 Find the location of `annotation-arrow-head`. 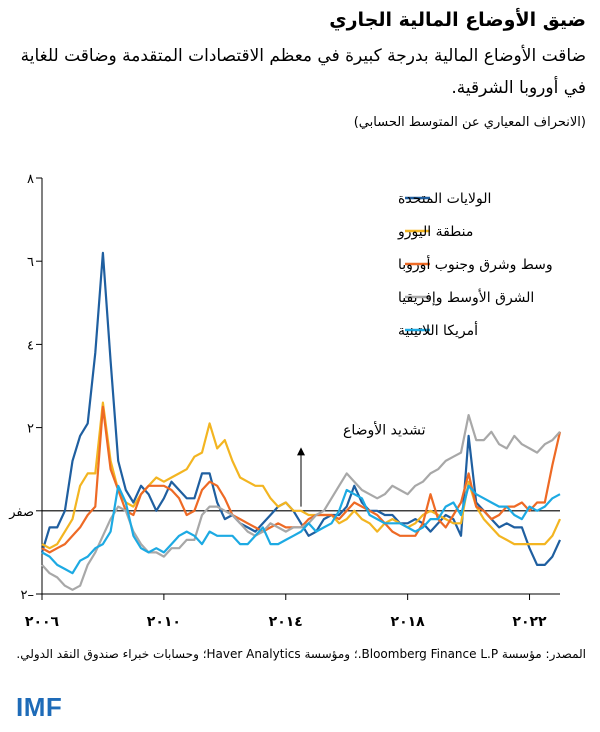

annotation-arrow-head is located at coordinates (301, 451).